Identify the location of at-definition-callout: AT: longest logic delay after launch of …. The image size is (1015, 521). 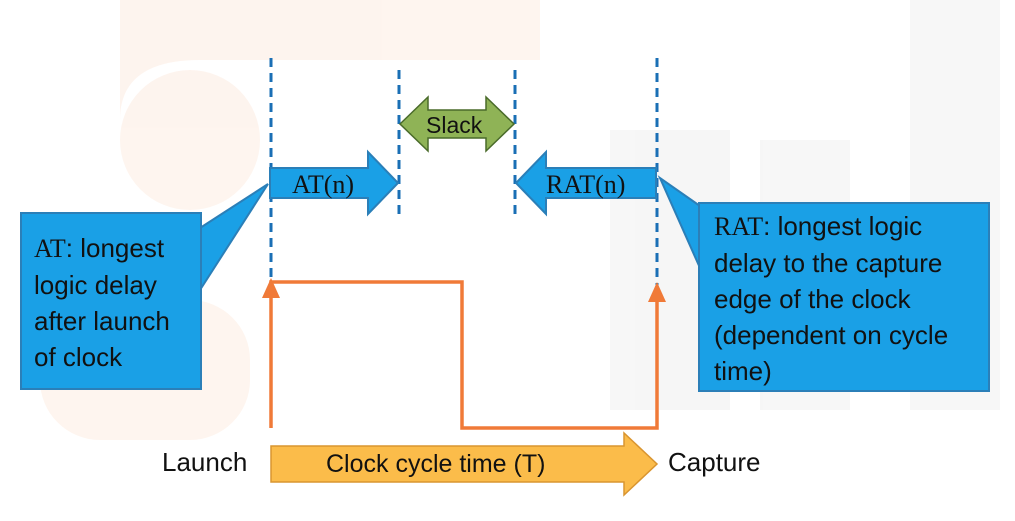
(111, 301).